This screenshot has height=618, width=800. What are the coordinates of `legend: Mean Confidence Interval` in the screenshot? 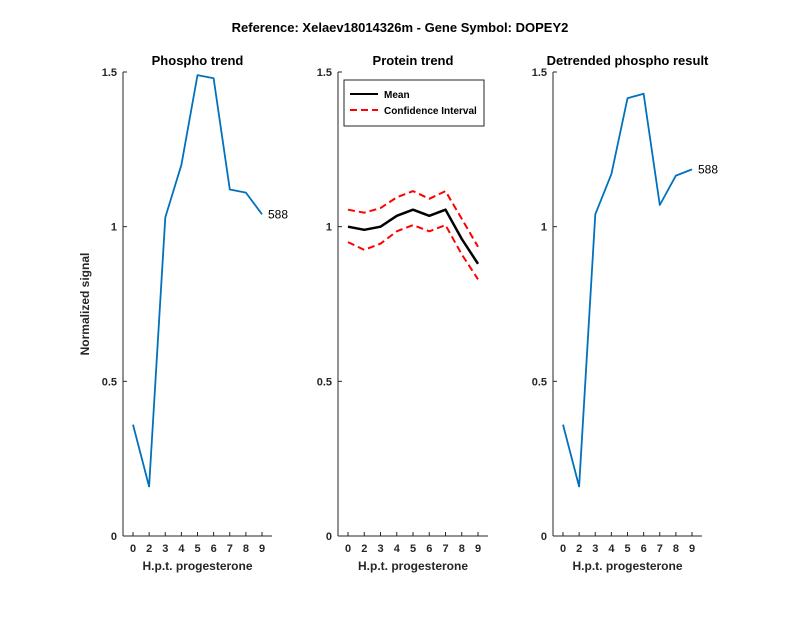 It's located at (414, 103).